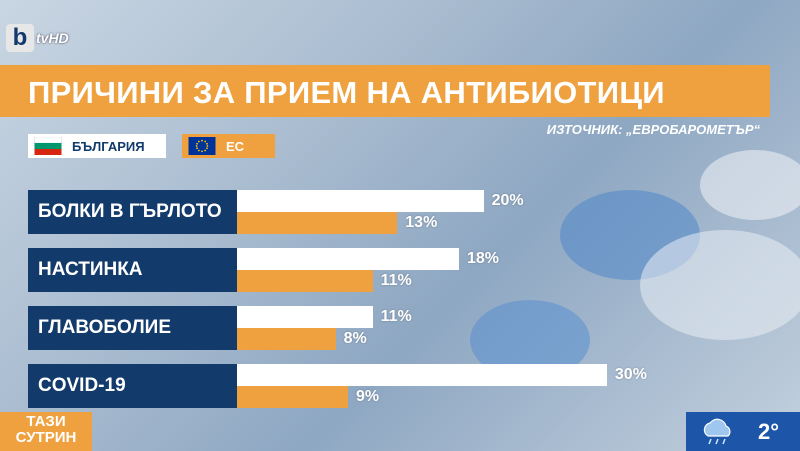  What do you see at coordinates (630, 374) in the screenshot?
I see `value-label-bulgaria: 30%` at bounding box center [630, 374].